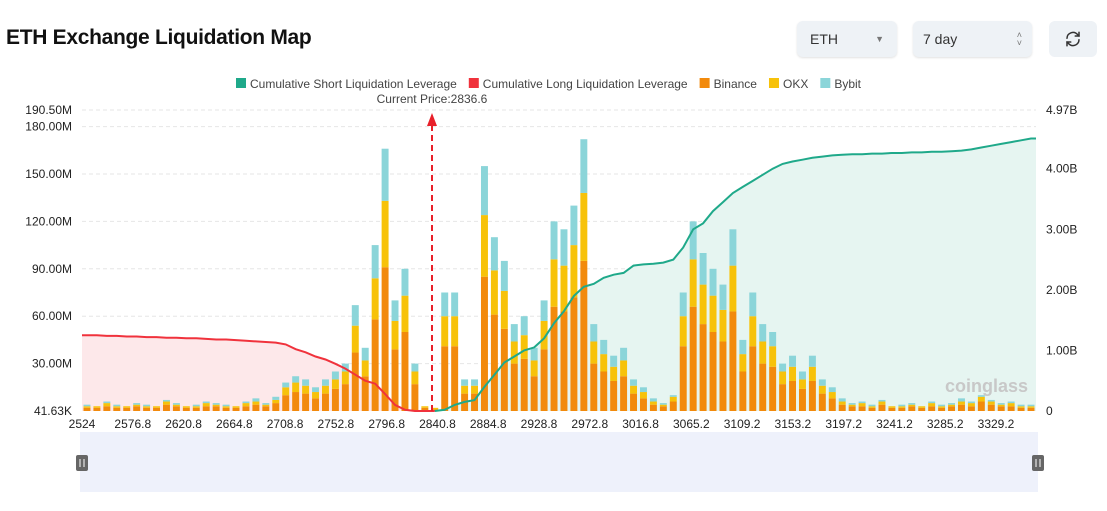 The image size is (1107, 511). What do you see at coordinates (52, 364) in the screenshot?
I see `y-left-tick-label: 30.00M` at bounding box center [52, 364].